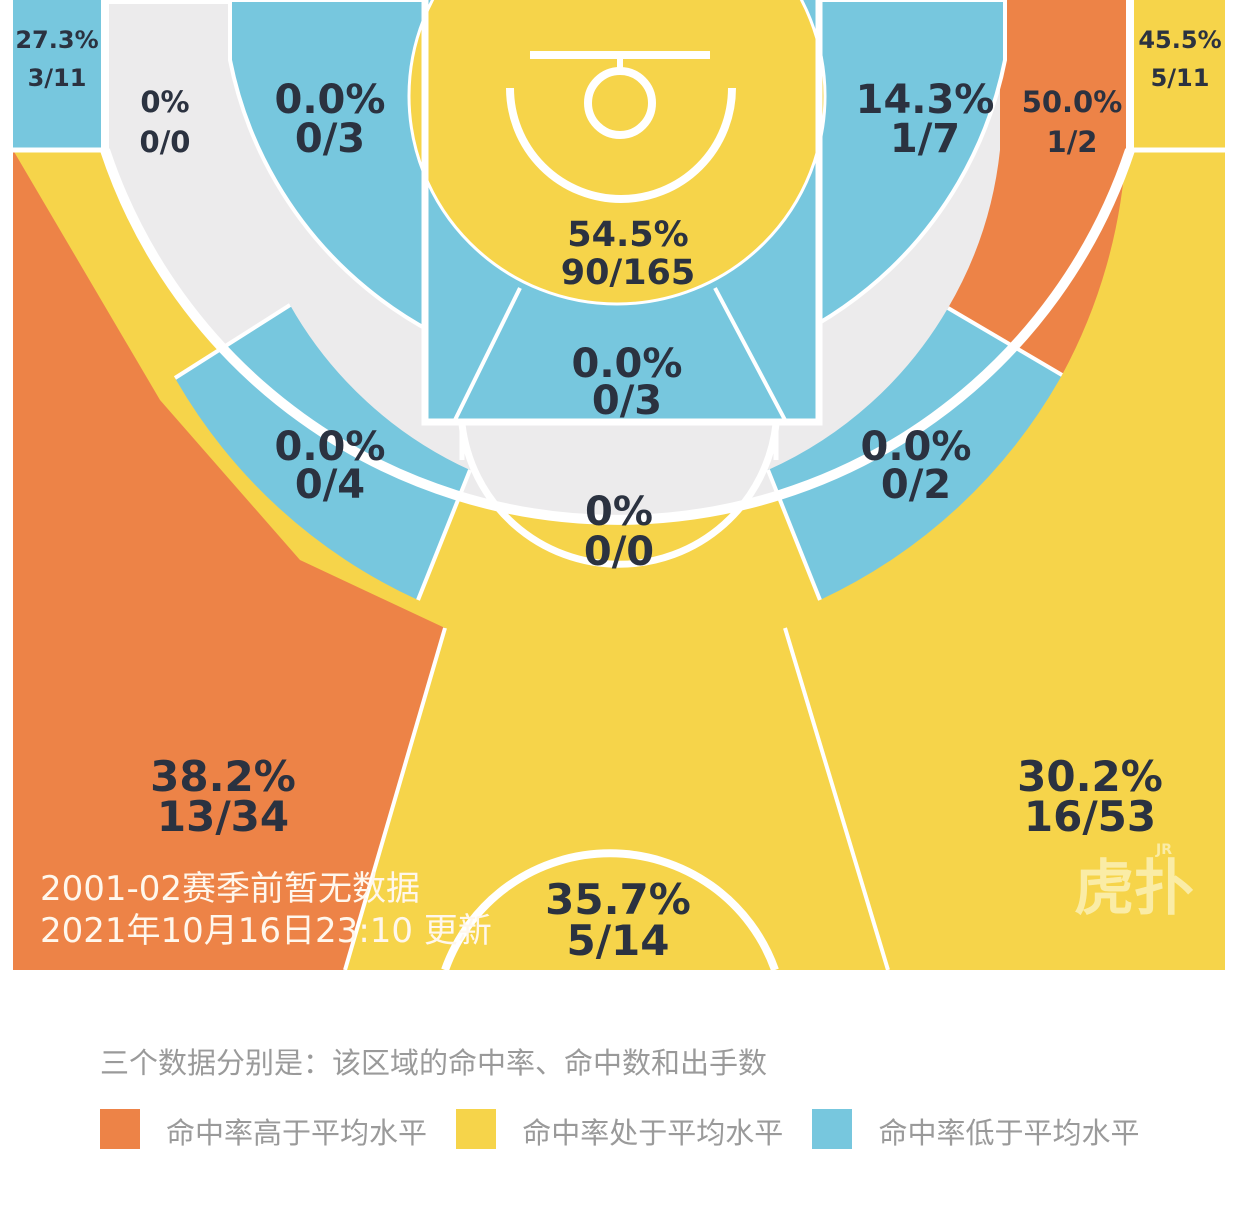 This screenshot has width=1235, height=1230. I want to click on legend-swatch-yellow, so click(476, 1129).